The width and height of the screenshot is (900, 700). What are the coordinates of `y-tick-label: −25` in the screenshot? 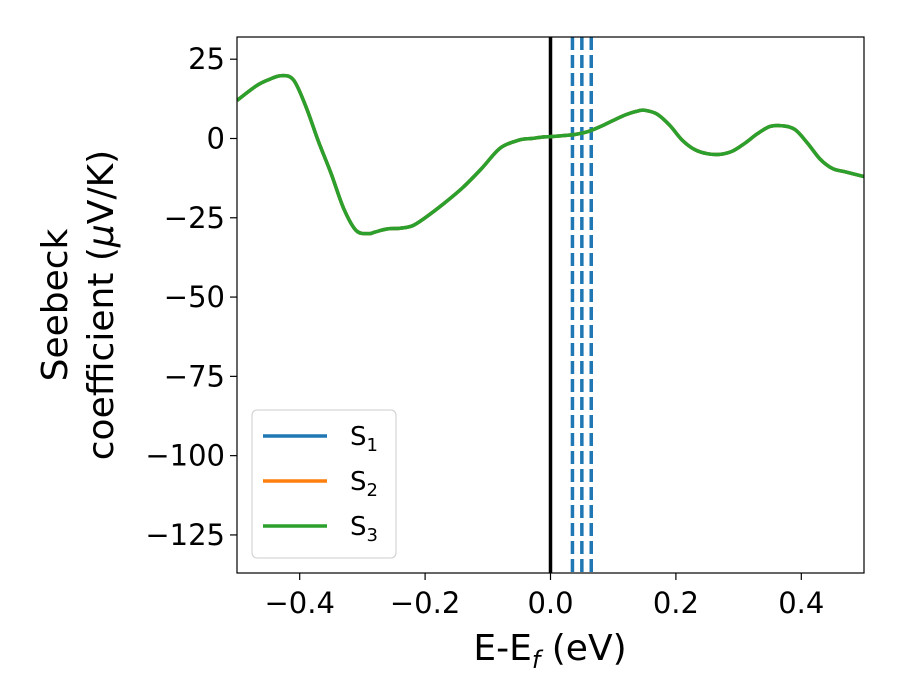 It's located at (194, 218).